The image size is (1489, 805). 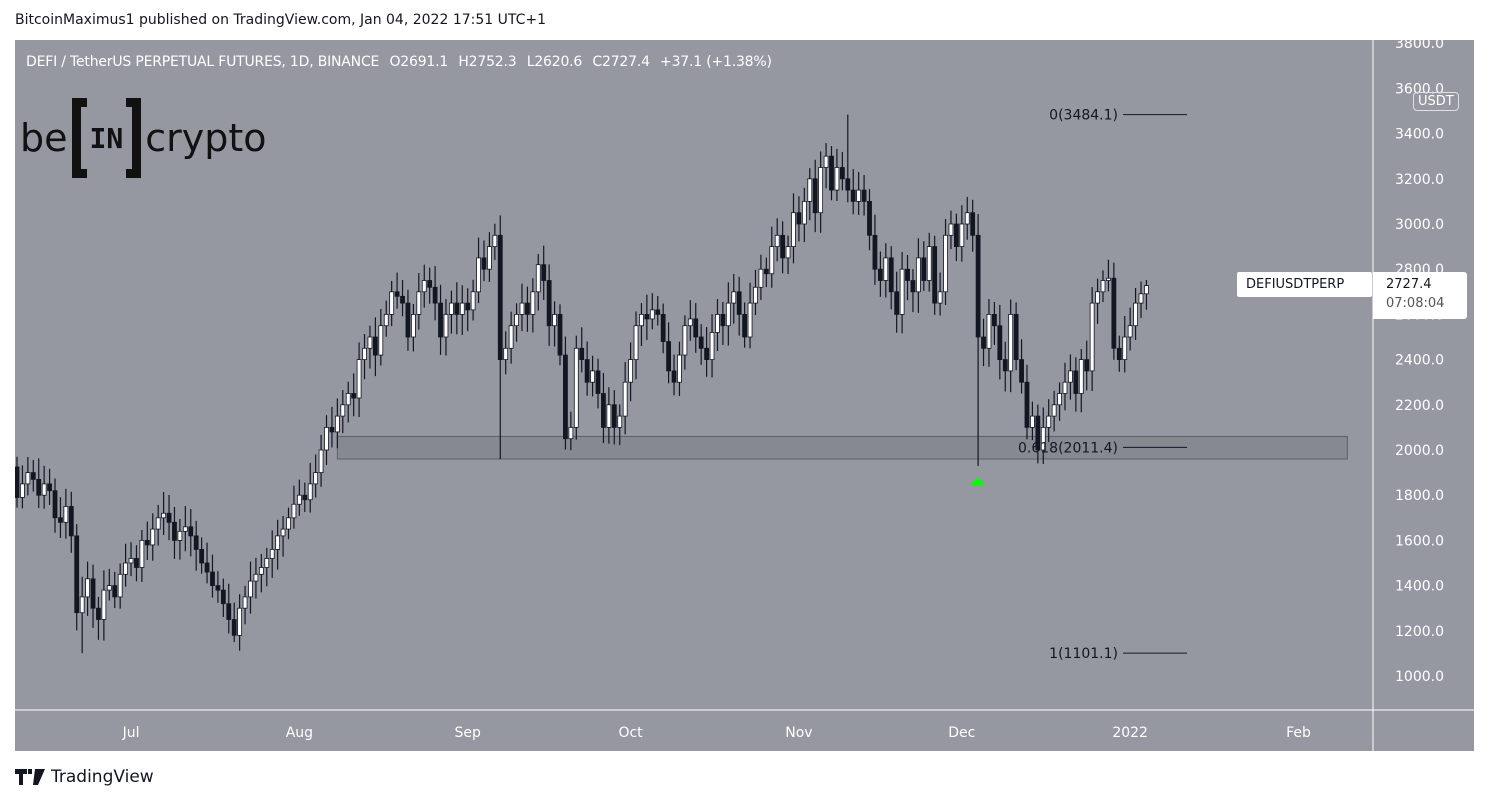 What do you see at coordinates (978, 481) in the screenshot?
I see `up-arrow-icon` at bounding box center [978, 481].